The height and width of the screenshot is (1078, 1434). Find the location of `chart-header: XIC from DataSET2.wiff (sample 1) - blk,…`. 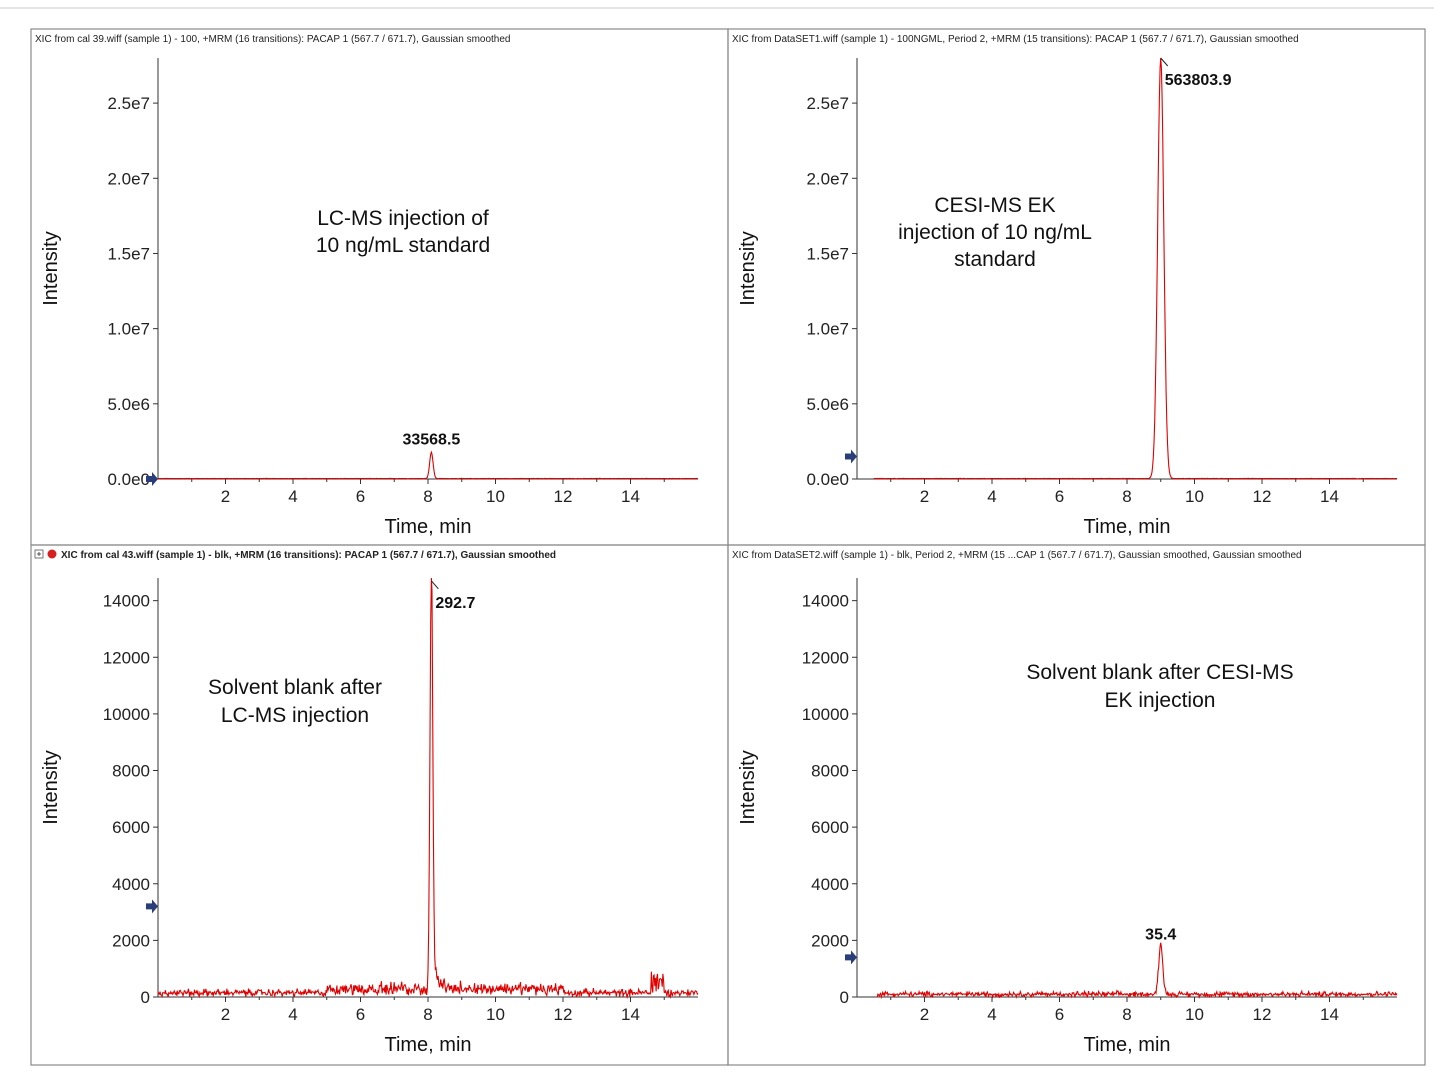

chart-header: XIC from DataSET2.wiff (sample 1) - blk,… is located at coordinates (1017, 555).